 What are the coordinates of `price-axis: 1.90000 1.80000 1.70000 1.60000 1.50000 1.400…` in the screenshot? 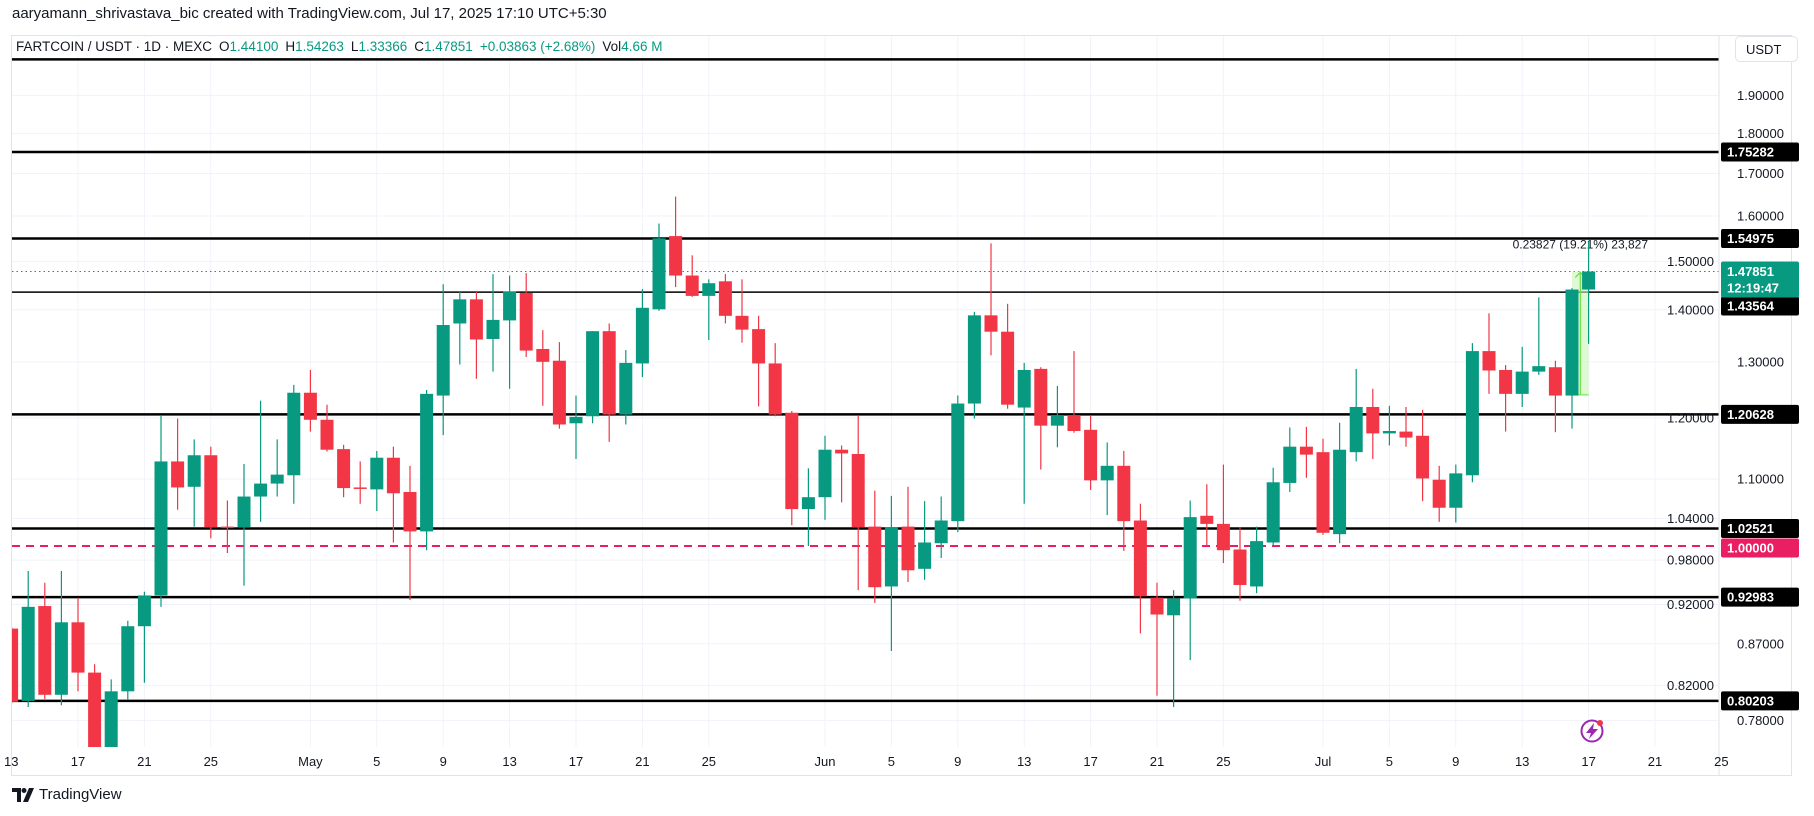 It's located at (1733, 405).